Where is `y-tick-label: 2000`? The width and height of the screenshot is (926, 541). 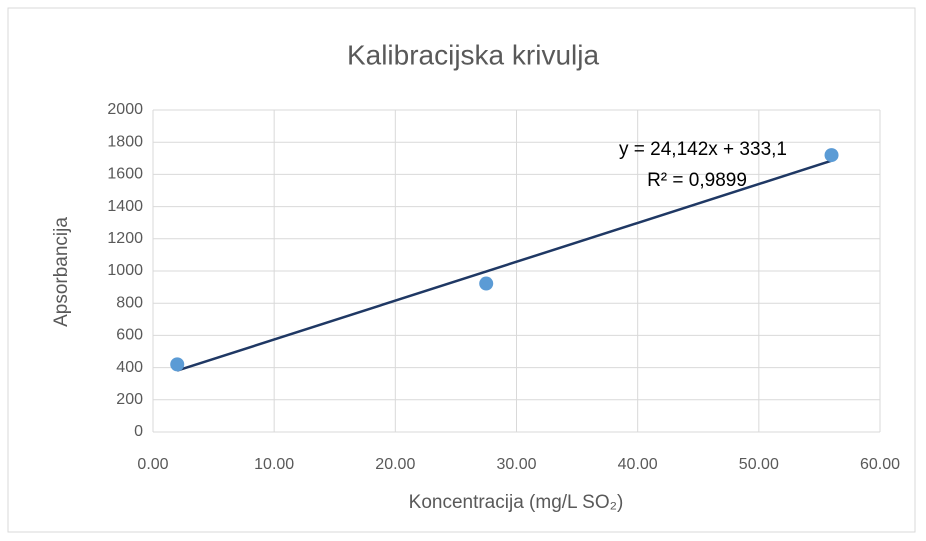
y-tick-label: 2000 is located at coordinates (125, 109).